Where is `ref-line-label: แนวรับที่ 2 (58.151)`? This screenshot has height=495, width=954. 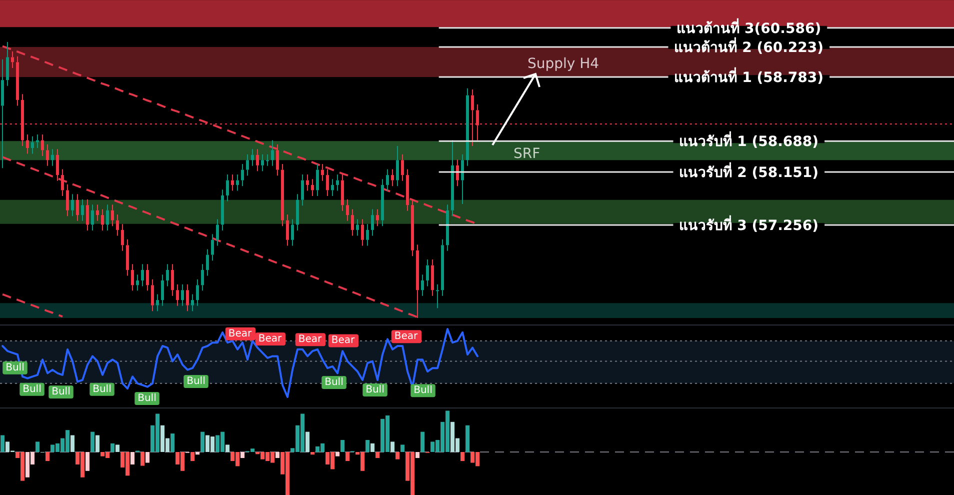
ref-line-label: แนวรับที่ 2 (58.151) is located at coordinates (749, 171).